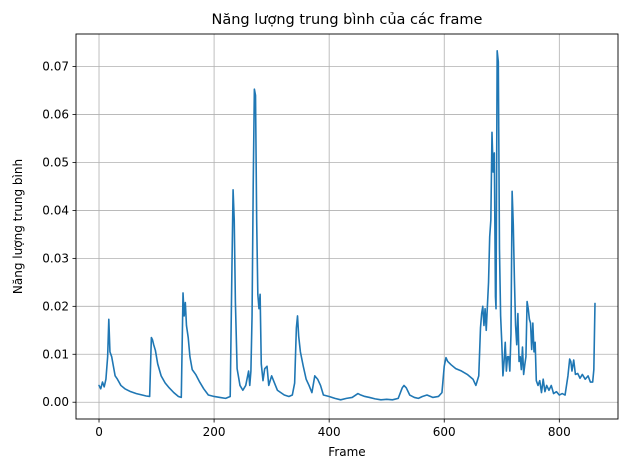  What do you see at coordinates (347, 20) in the screenshot?
I see `chart-title: Năng lượng trung bình của các frame` at bounding box center [347, 20].